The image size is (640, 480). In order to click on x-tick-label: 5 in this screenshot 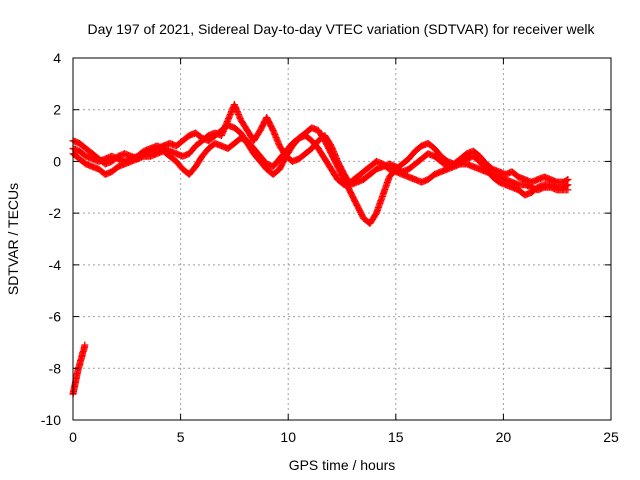, I will do `click(181, 437)`.